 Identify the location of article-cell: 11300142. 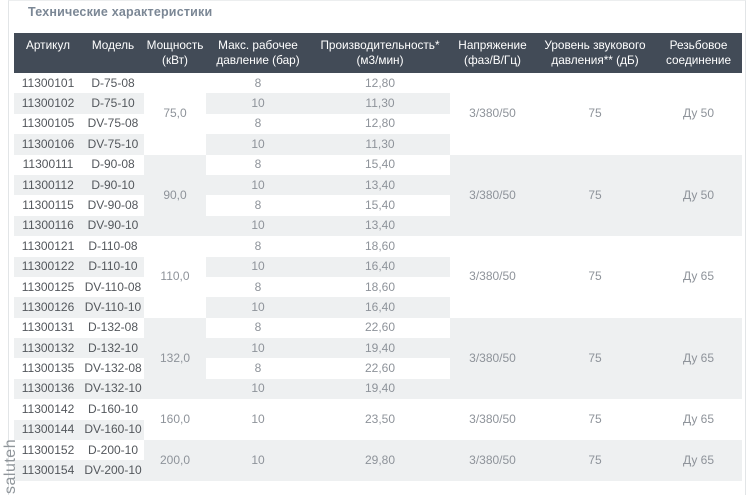
(48, 408).